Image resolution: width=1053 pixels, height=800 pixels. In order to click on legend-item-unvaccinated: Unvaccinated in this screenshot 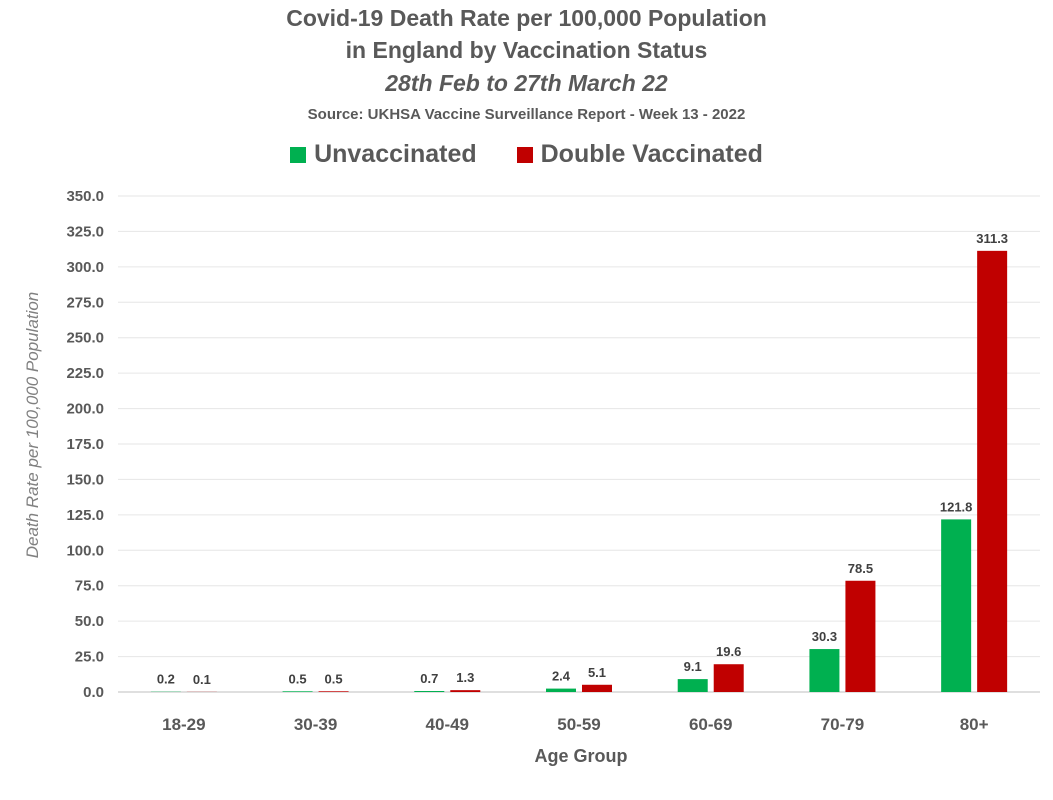, I will do `click(383, 154)`.